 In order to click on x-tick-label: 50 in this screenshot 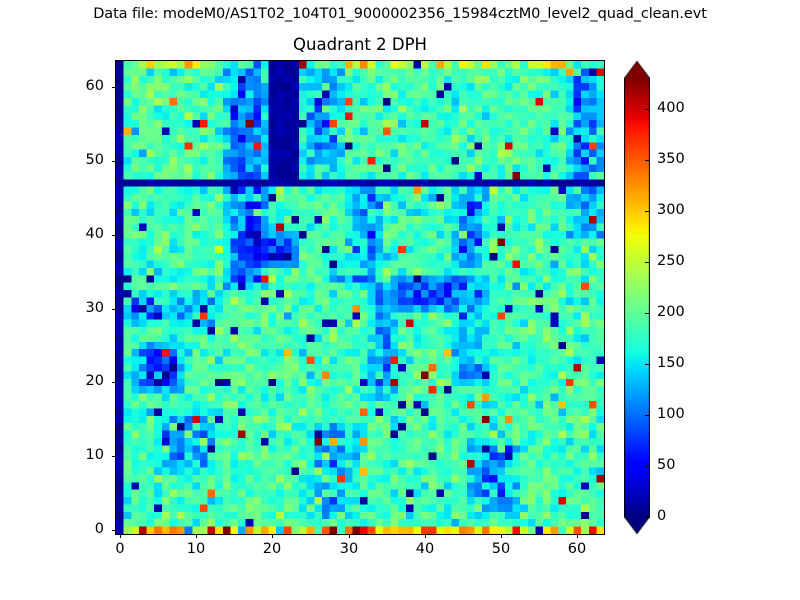, I will do `click(501, 549)`.